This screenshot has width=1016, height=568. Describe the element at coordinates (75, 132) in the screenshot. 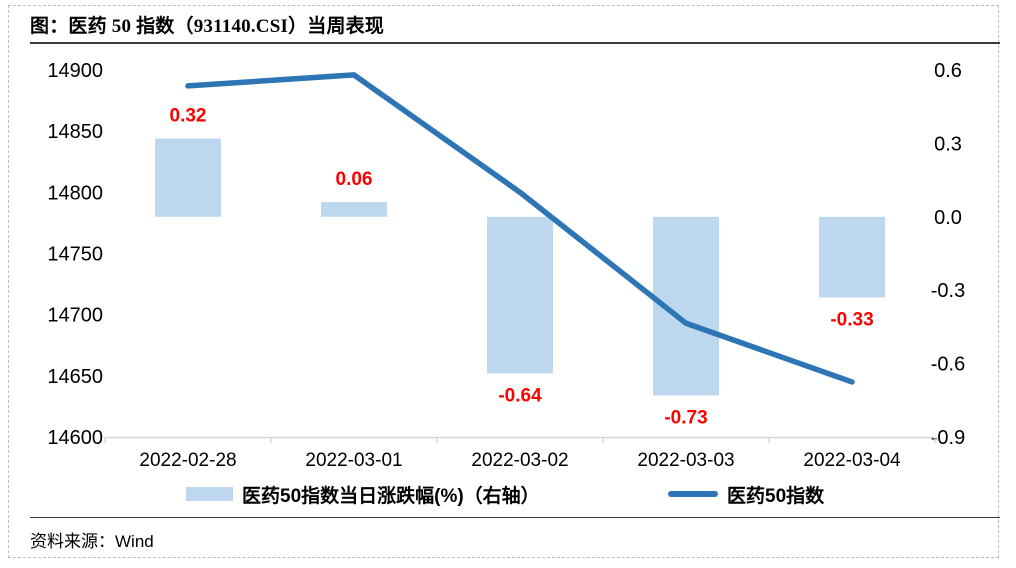

I see `left-axis-tick-label: 14850` at that location.